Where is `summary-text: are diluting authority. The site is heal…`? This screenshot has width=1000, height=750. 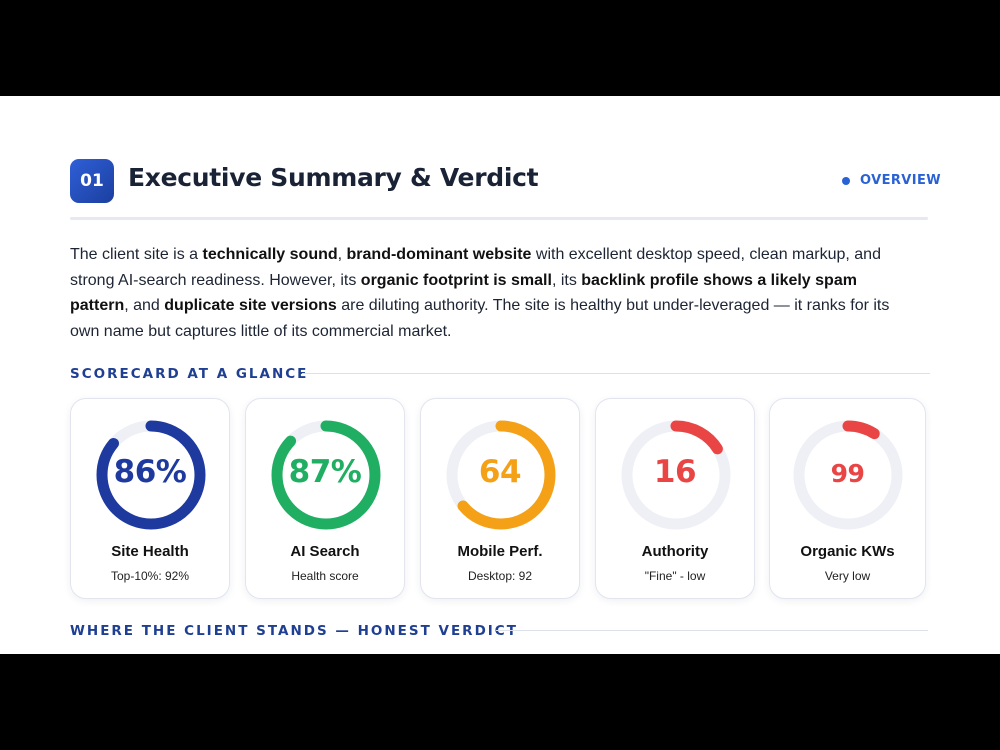 summary-text: are diluting authority. The site is heal… is located at coordinates (480, 318).